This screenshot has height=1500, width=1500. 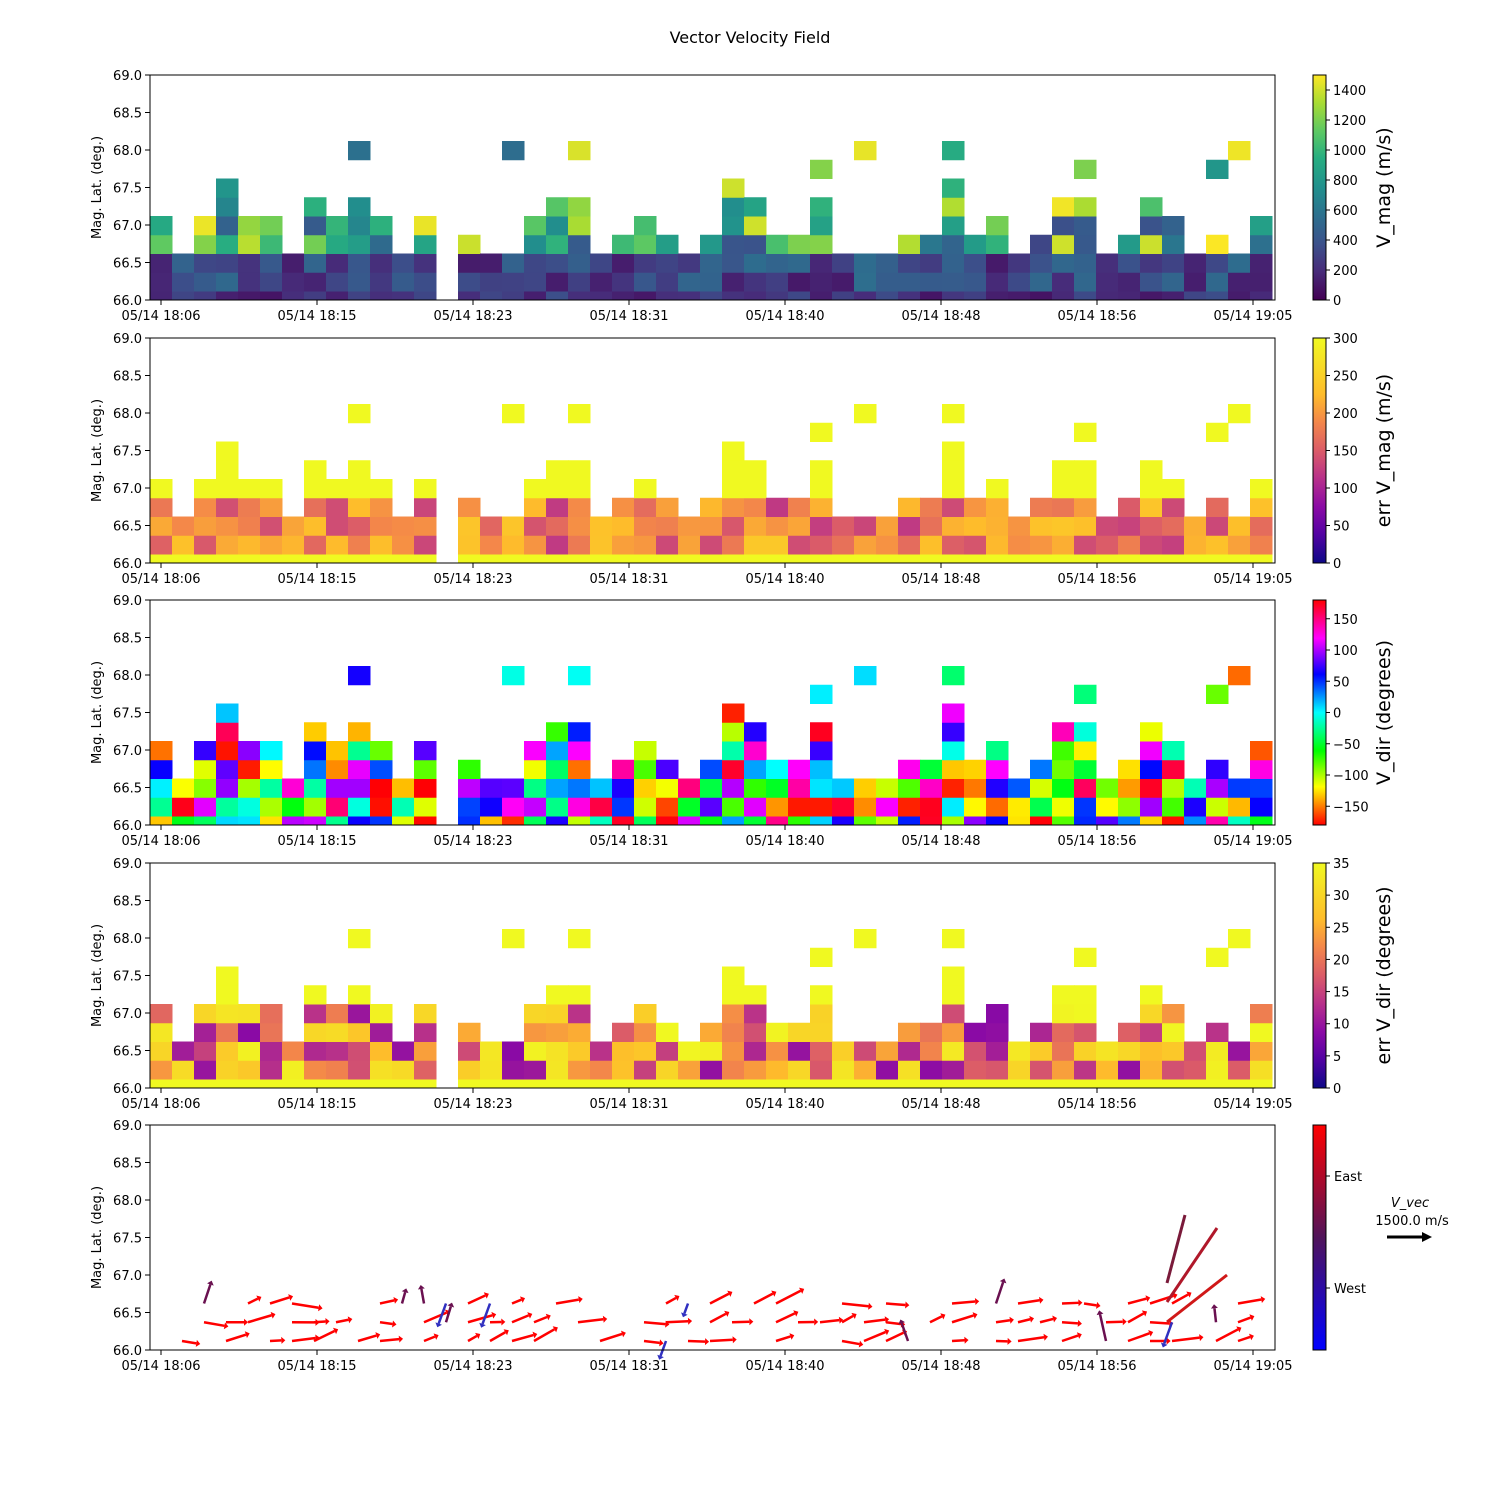 I want to click on vector-arrows, so click(x=723, y=1287).